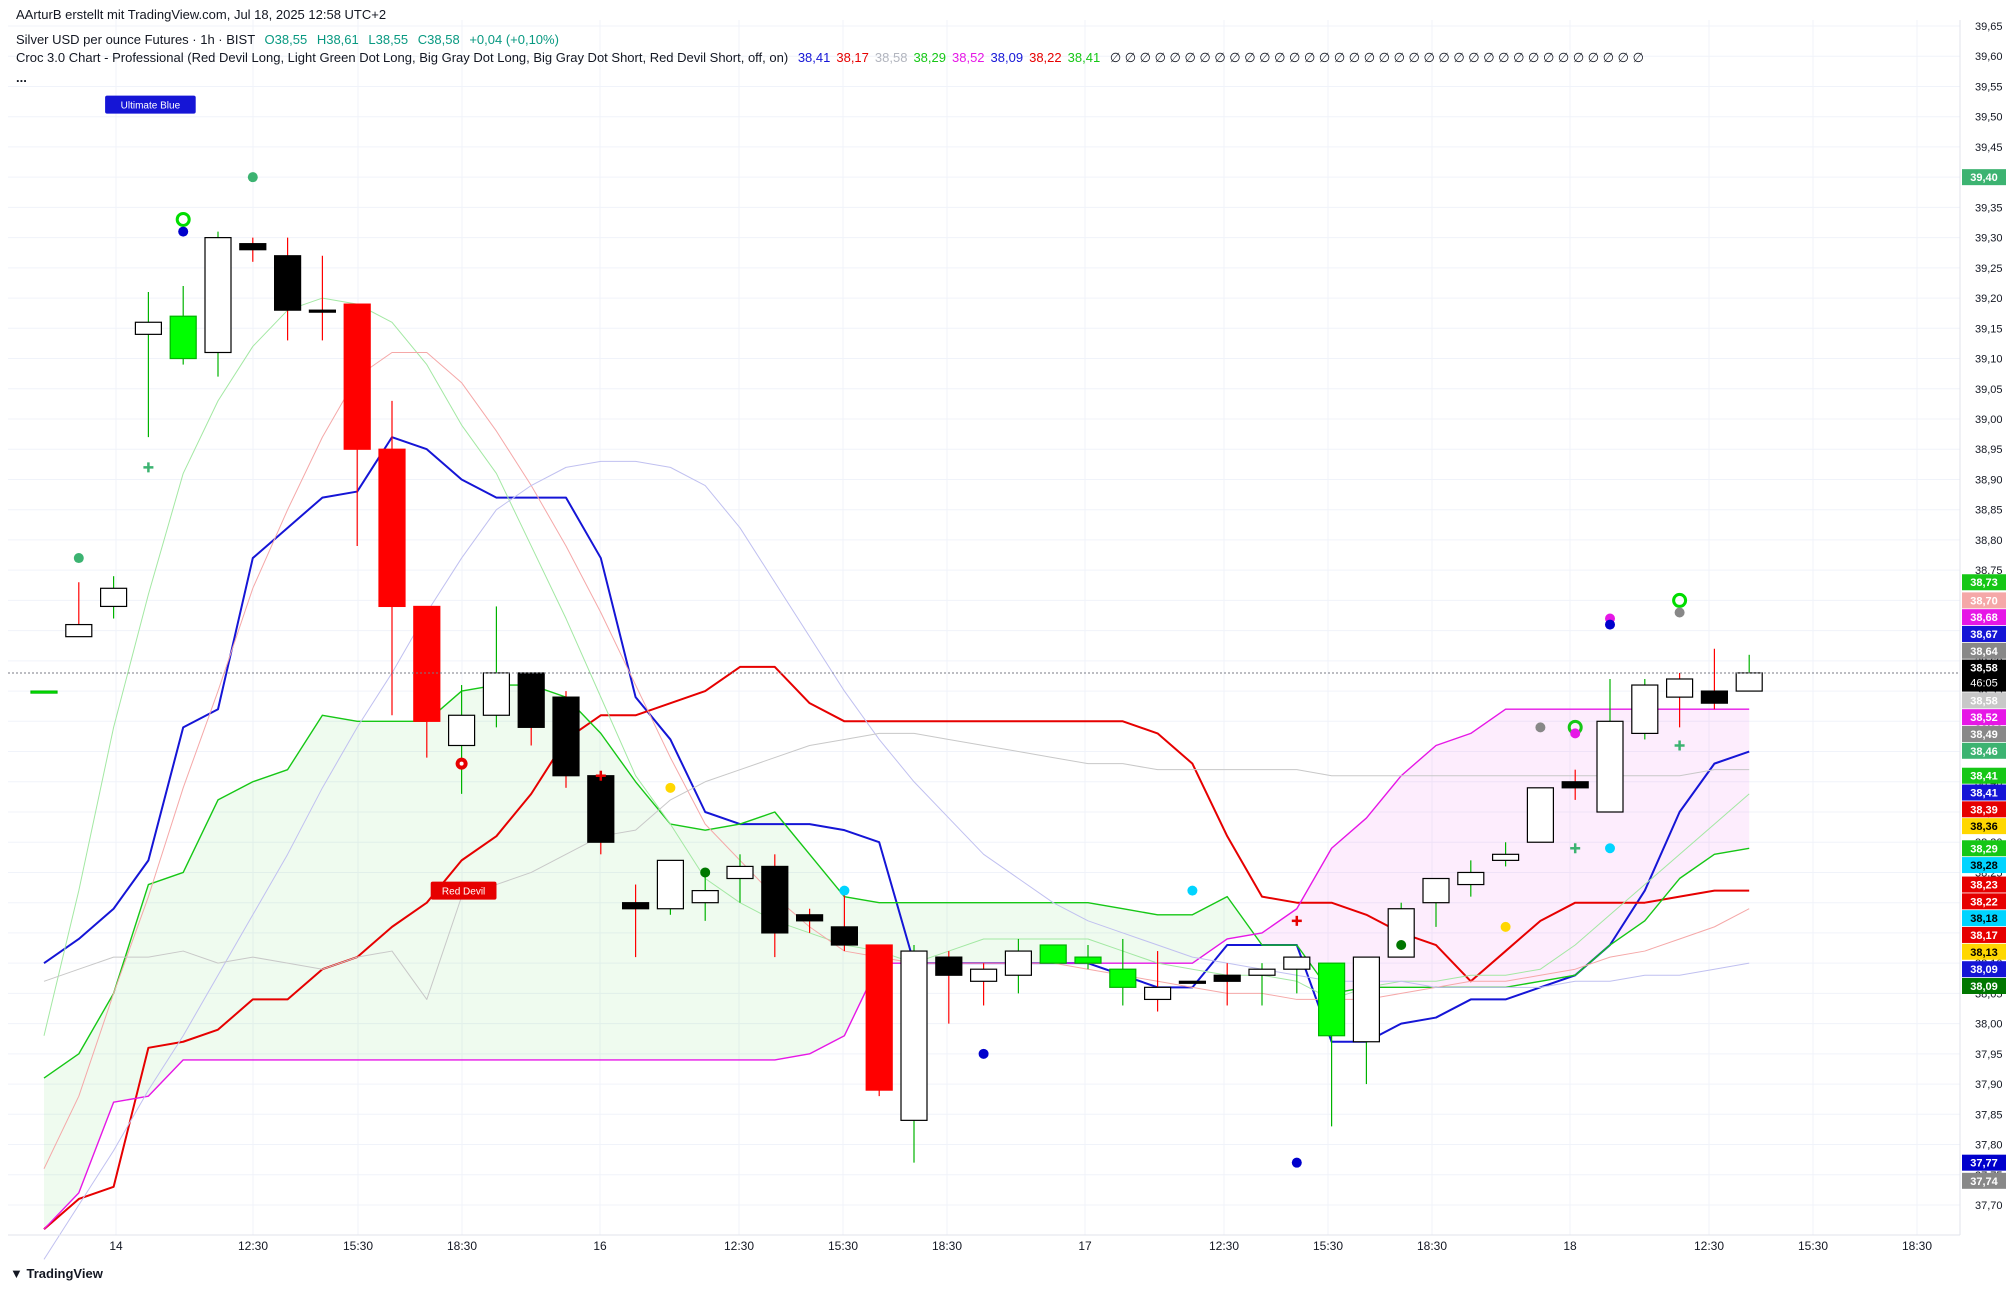 This screenshot has width=2011, height=1293. I want to click on indicator-value-0: 38,41, so click(814, 57).